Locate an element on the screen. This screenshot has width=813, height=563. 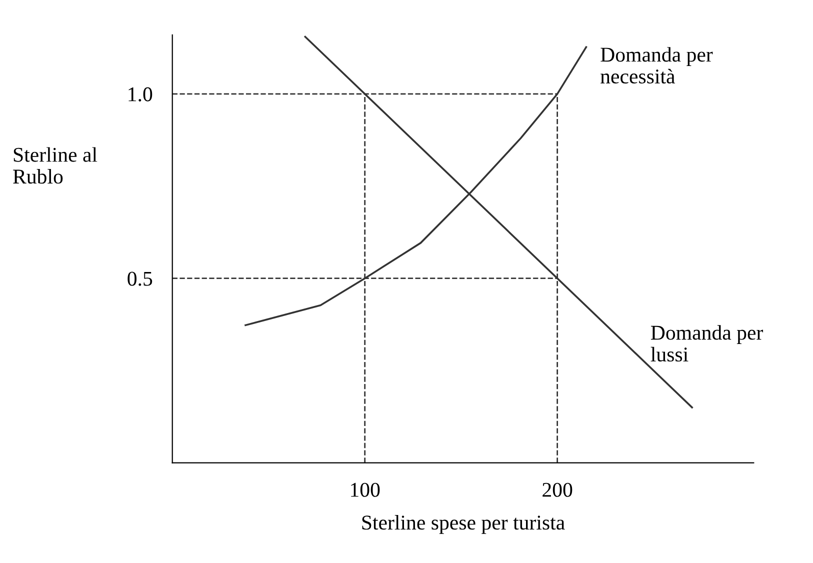
x-tick-label: 200 is located at coordinates (557, 489).